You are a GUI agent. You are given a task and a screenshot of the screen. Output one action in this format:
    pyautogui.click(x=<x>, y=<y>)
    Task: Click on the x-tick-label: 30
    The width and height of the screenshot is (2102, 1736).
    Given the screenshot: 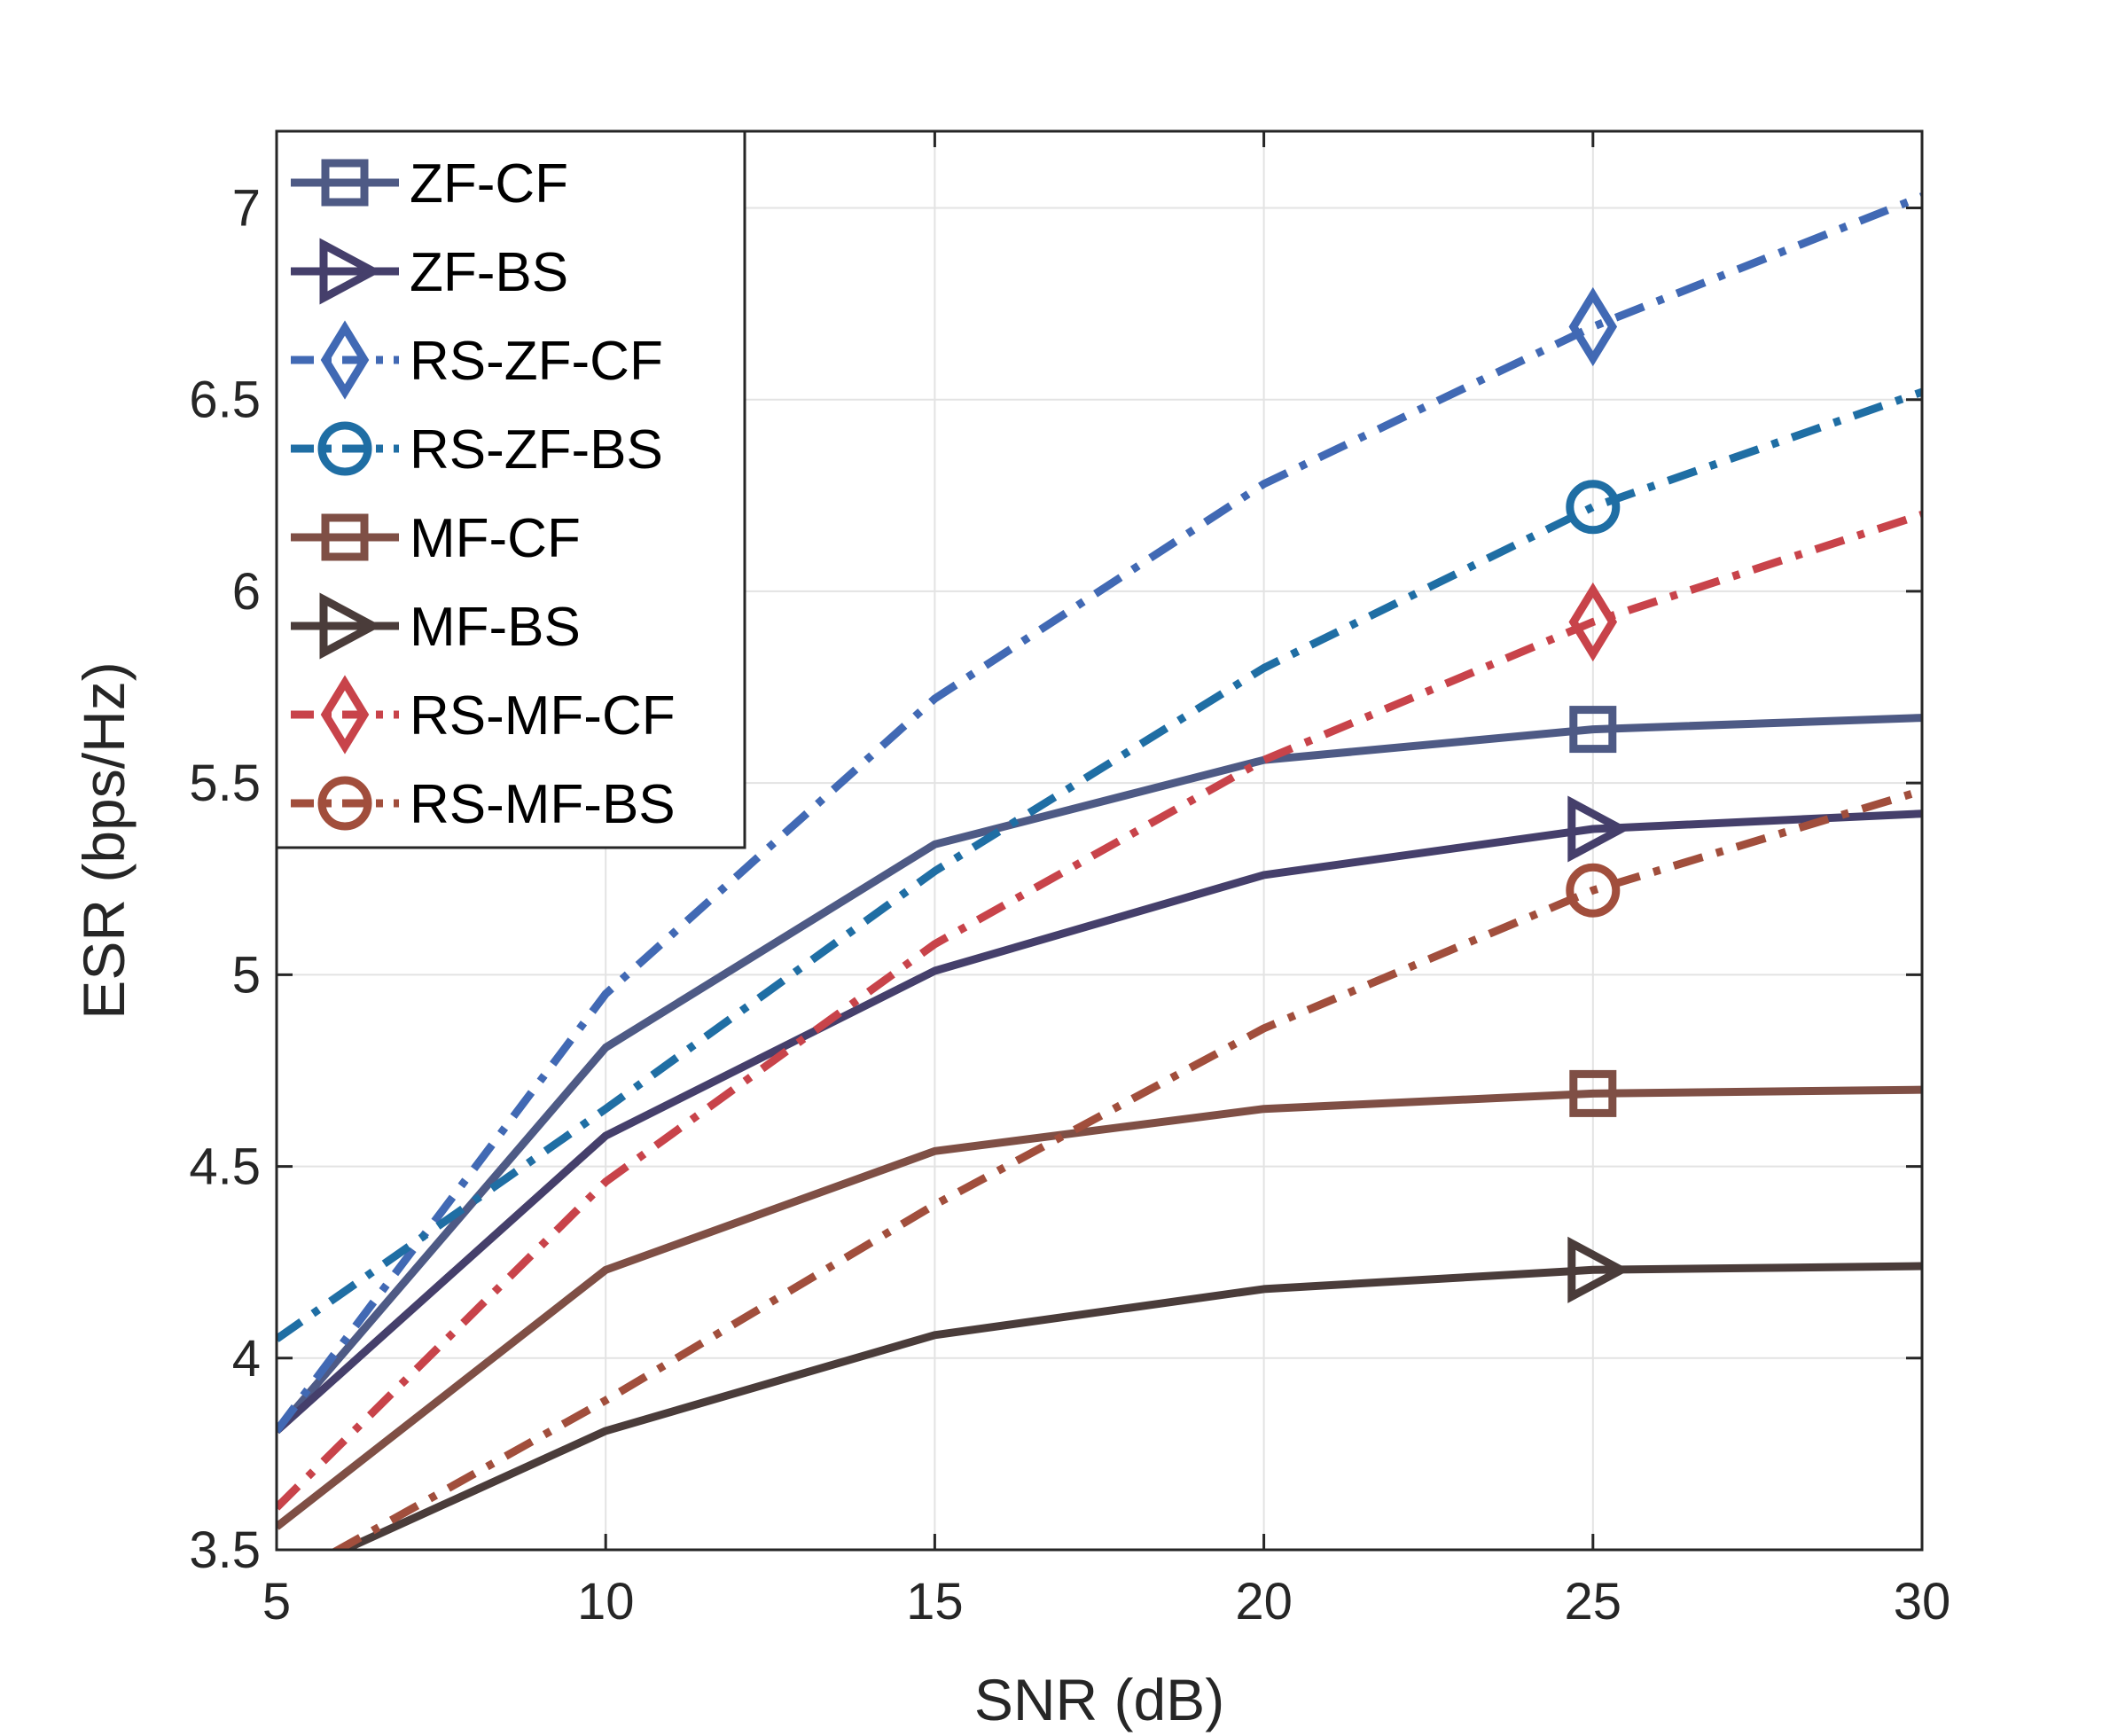 What is the action you would take?
    pyautogui.click(x=1923, y=1601)
    